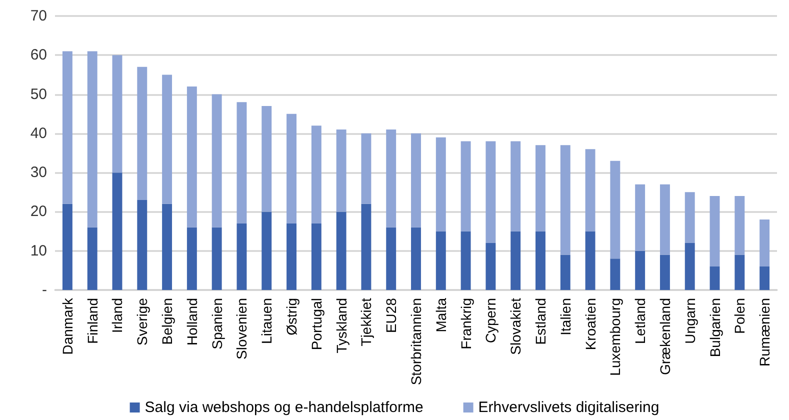  I want to click on x-tick-label: Danmark, so click(67, 326).